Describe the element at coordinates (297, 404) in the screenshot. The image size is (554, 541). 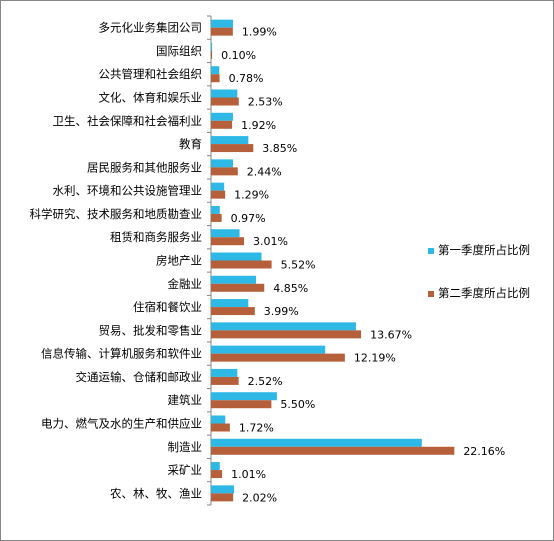
I see `data-label: 5.50%` at that location.